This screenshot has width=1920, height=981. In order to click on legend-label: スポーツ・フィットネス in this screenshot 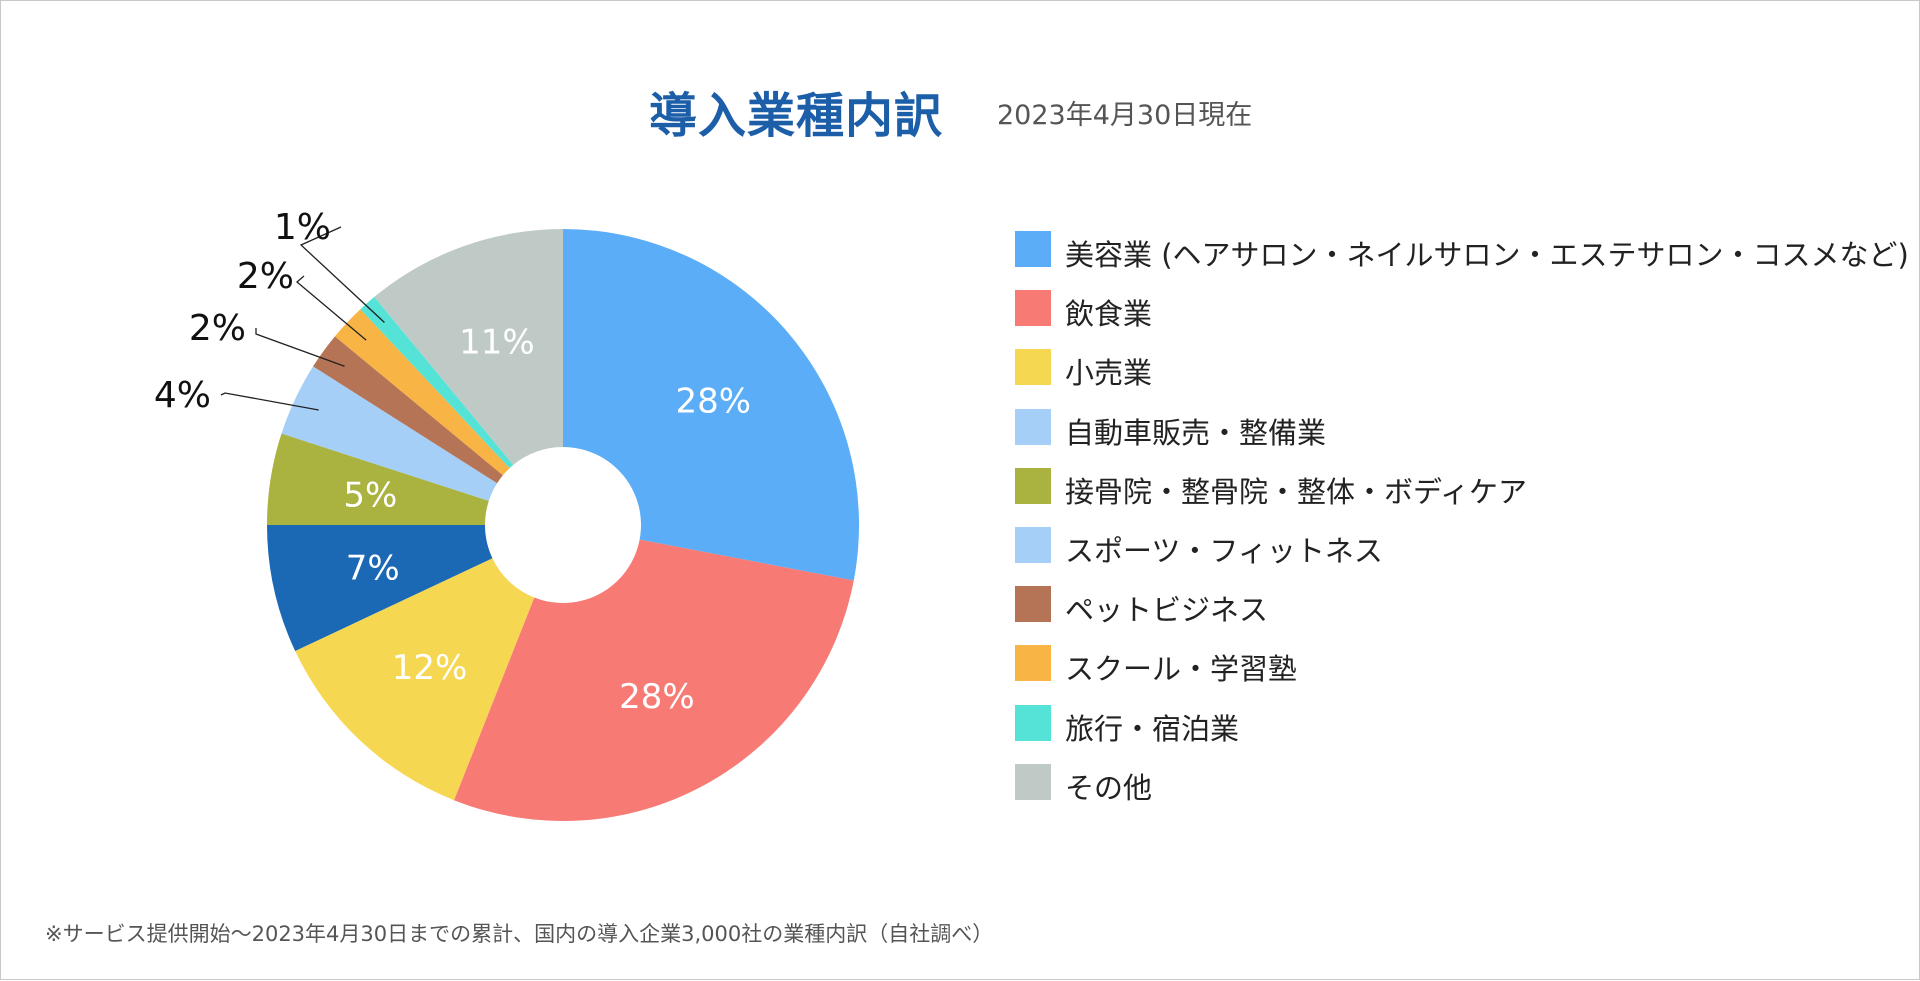, I will do `click(1224, 550)`.